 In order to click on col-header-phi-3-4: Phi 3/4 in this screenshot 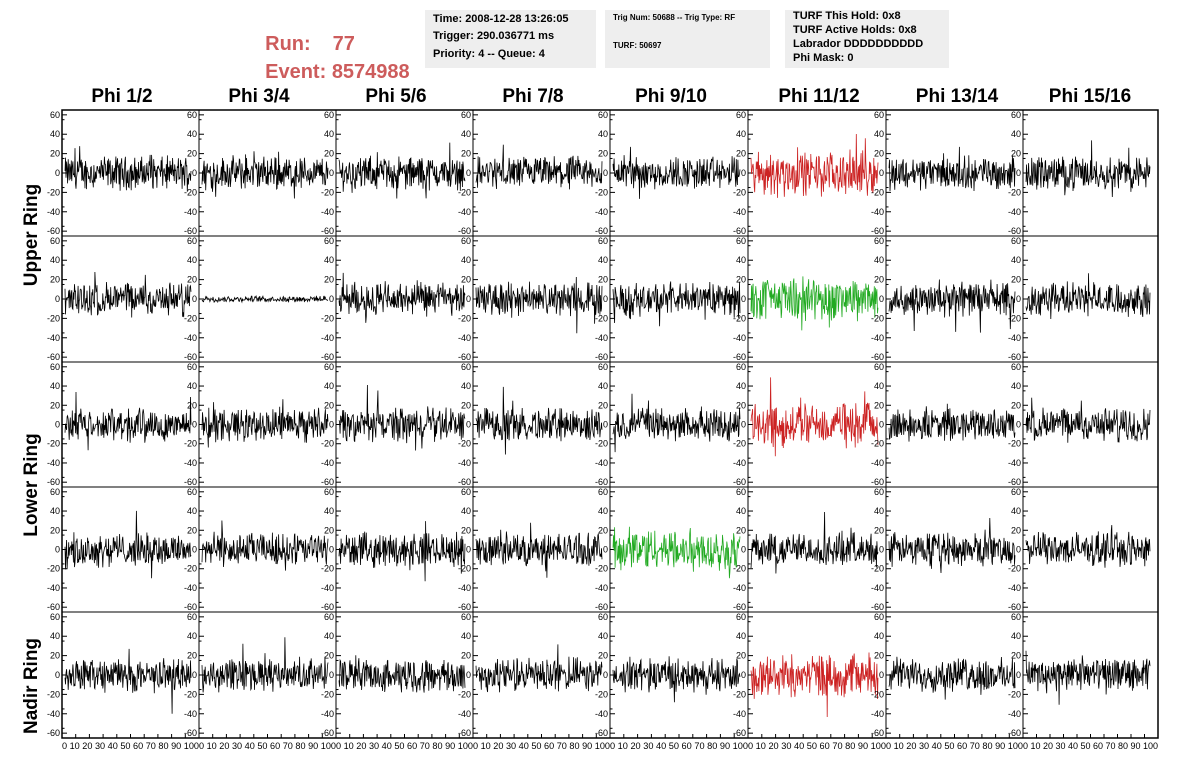, I will do `click(259, 96)`.